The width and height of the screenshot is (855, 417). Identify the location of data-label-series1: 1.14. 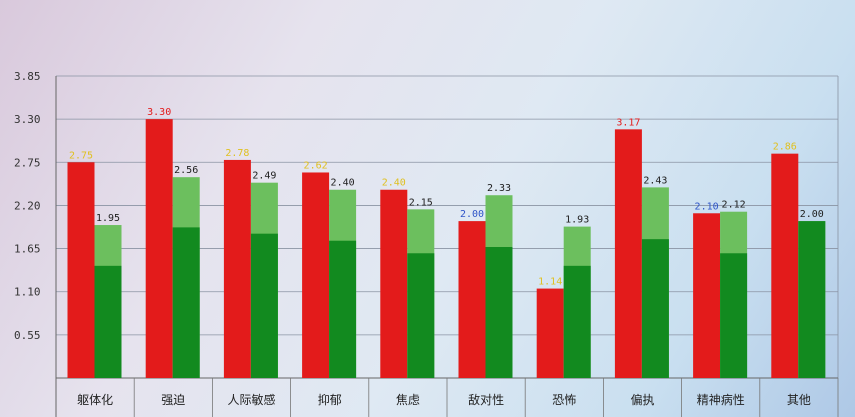
(550, 282).